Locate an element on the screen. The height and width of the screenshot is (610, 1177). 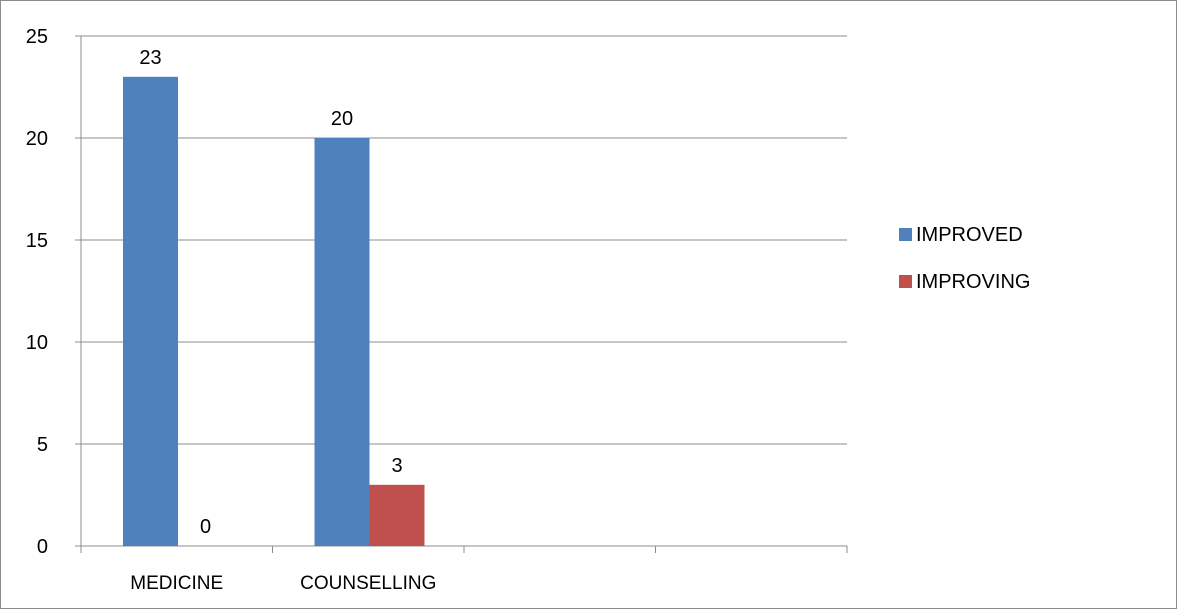
x-axis: MEDICINE COUNSELLING is located at coordinates (464, 569).